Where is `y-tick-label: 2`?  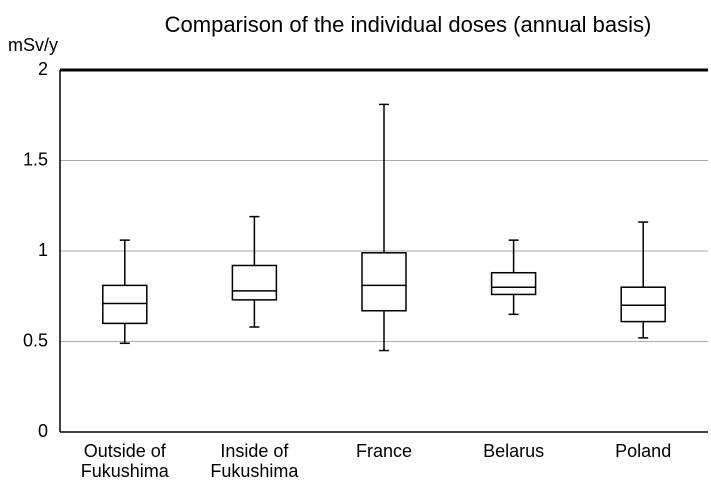
y-tick-label: 2 is located at coordinates (43, 69).